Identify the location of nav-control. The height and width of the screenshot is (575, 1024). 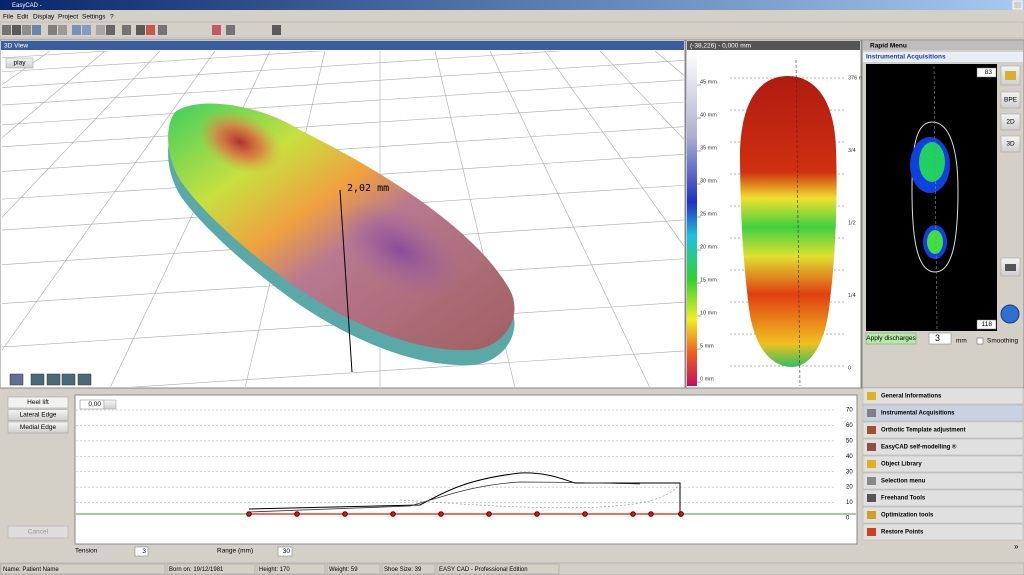
(1010, 314).